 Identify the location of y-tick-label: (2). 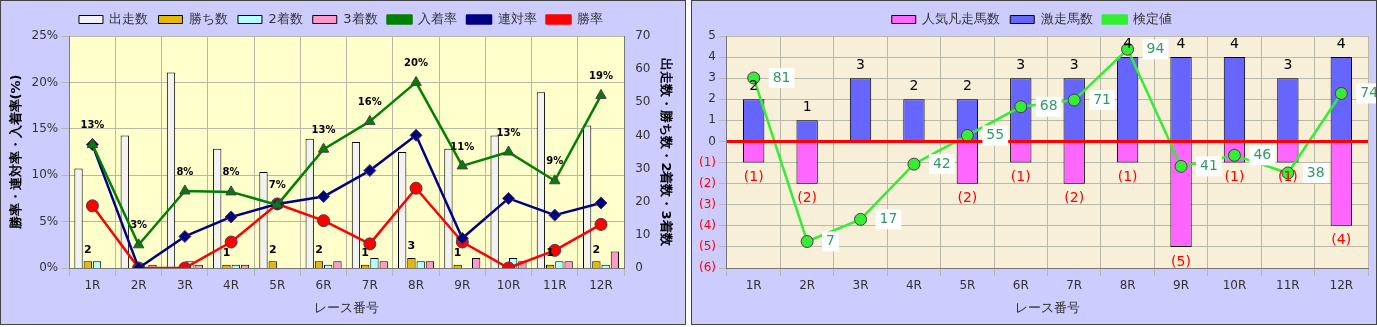
(707, 182).